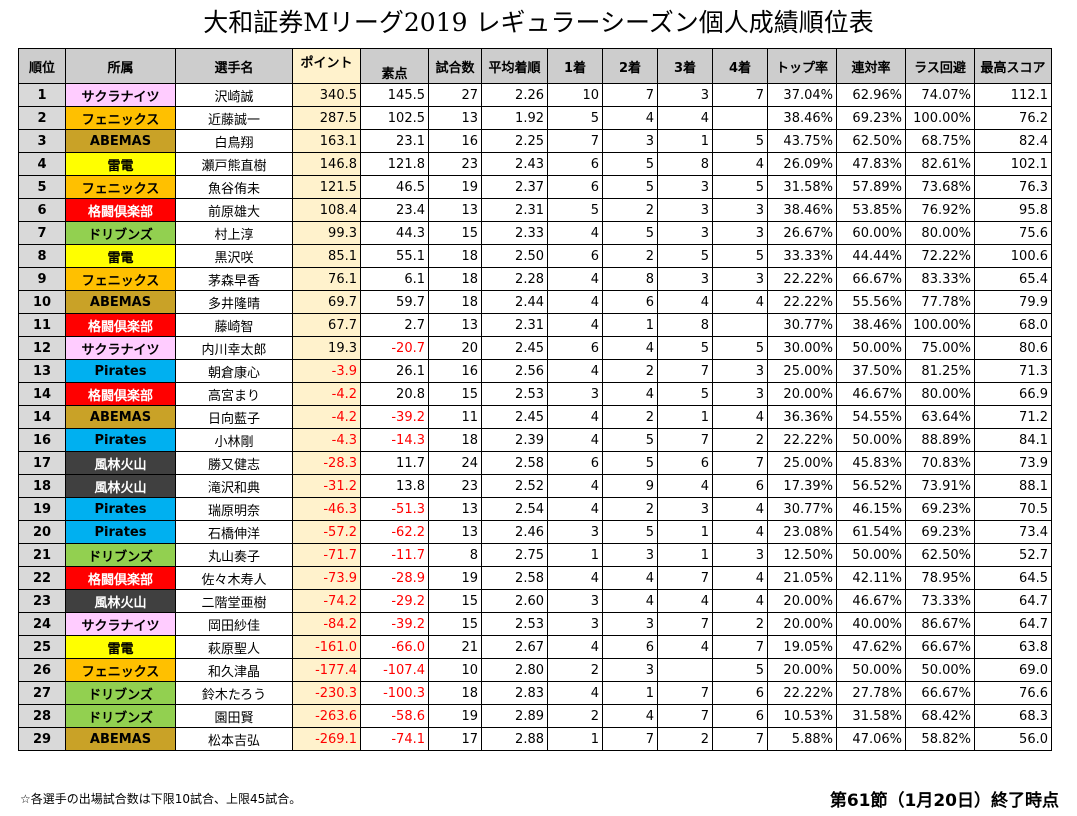  Describe the element at coordinates (630, 463) in the screenshot. I see `cell-second: 5` at that location.